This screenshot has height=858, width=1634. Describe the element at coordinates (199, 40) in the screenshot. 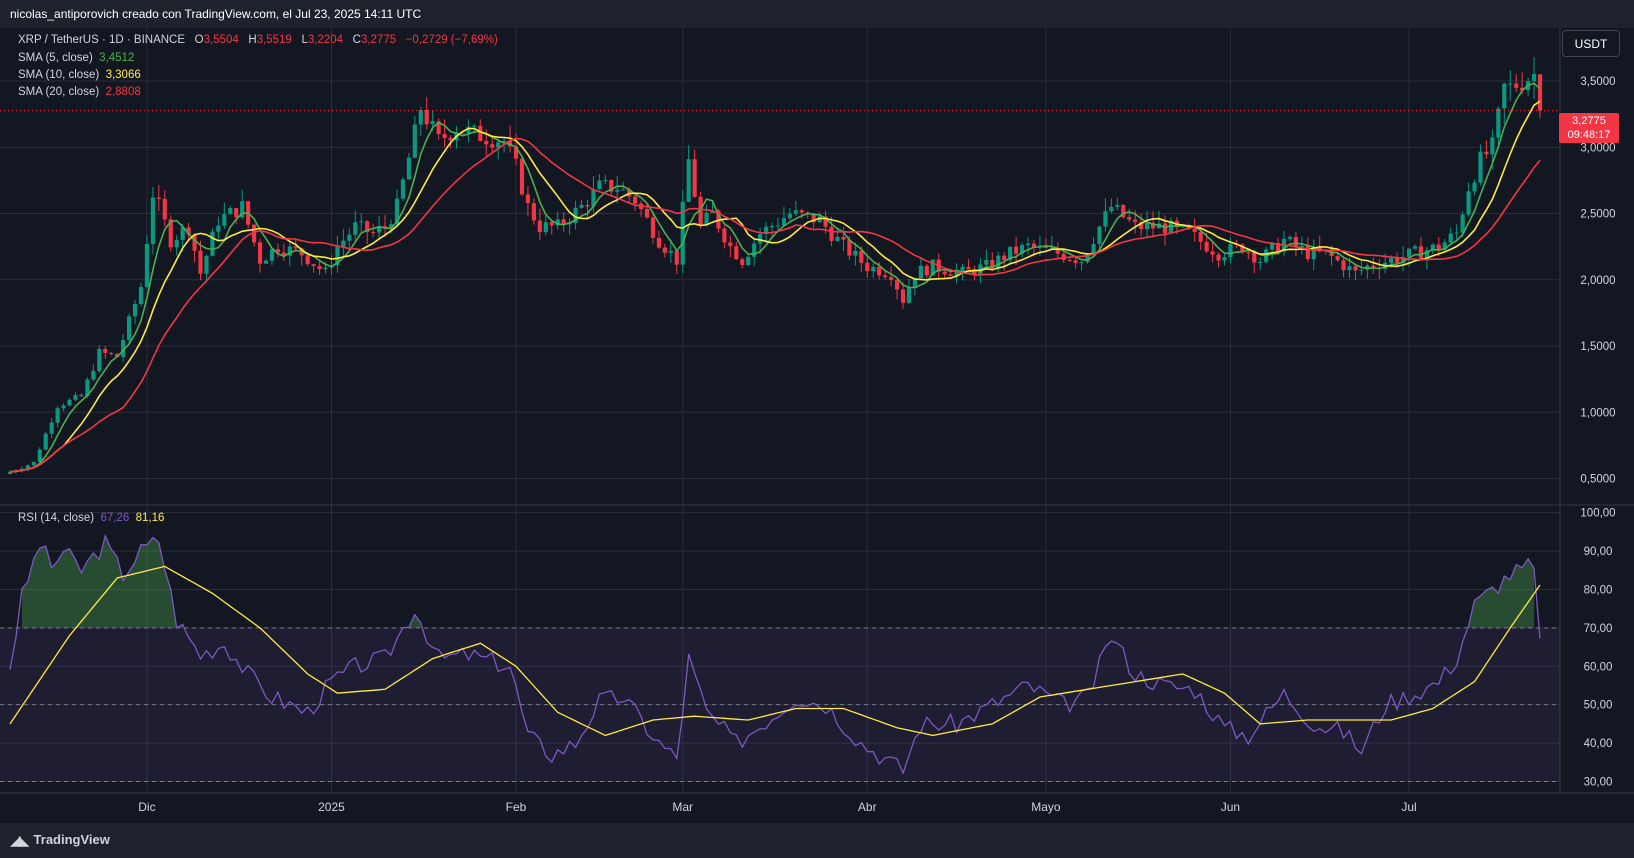

I see `open-label: O` at that location.